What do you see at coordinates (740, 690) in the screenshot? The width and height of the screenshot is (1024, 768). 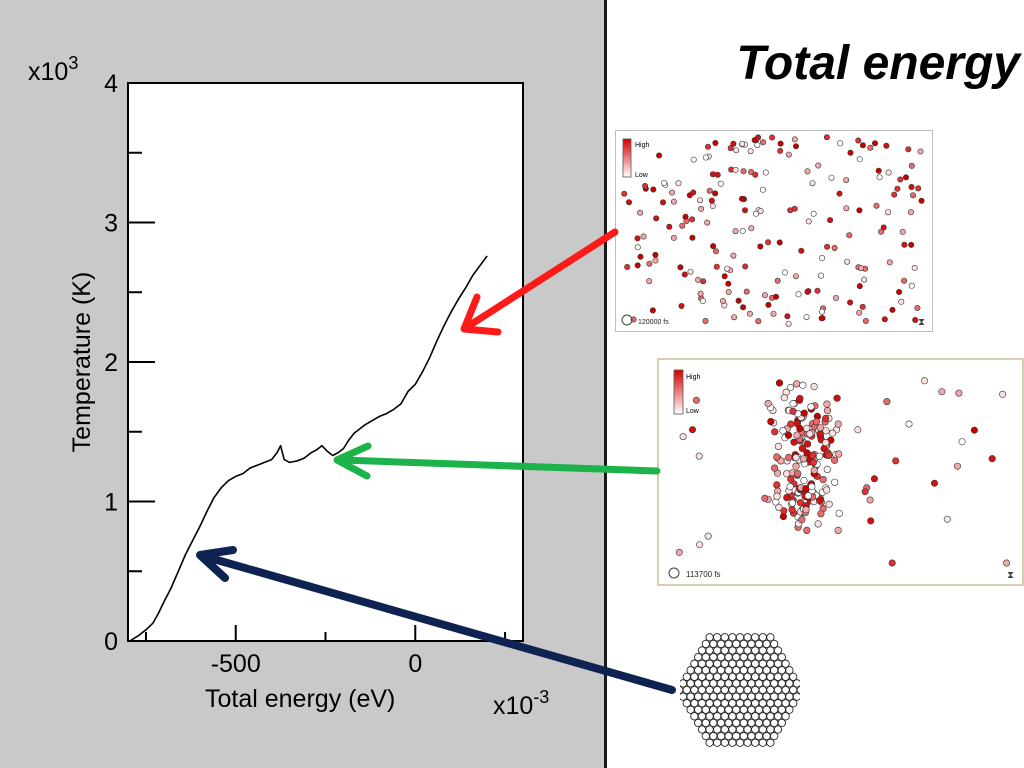 I see `hexagonal-atom-lattice` at bounding box center [740, 690].